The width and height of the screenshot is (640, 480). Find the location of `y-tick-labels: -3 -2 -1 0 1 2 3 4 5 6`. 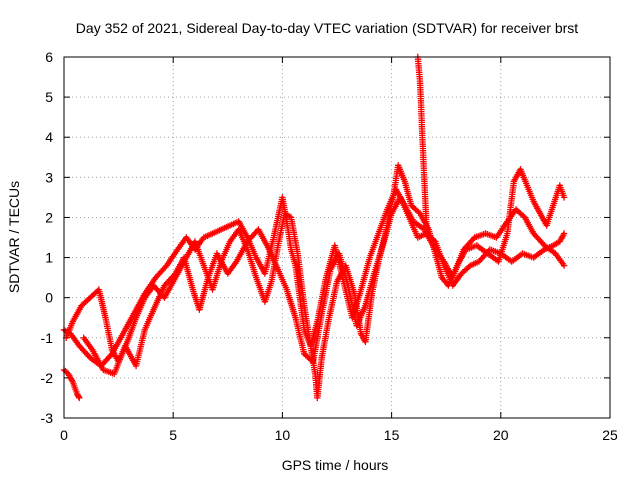

y-tick-labels: -3 -2 -1 0 1 2 3 4 5 6 is located at coordinates (47, 237).